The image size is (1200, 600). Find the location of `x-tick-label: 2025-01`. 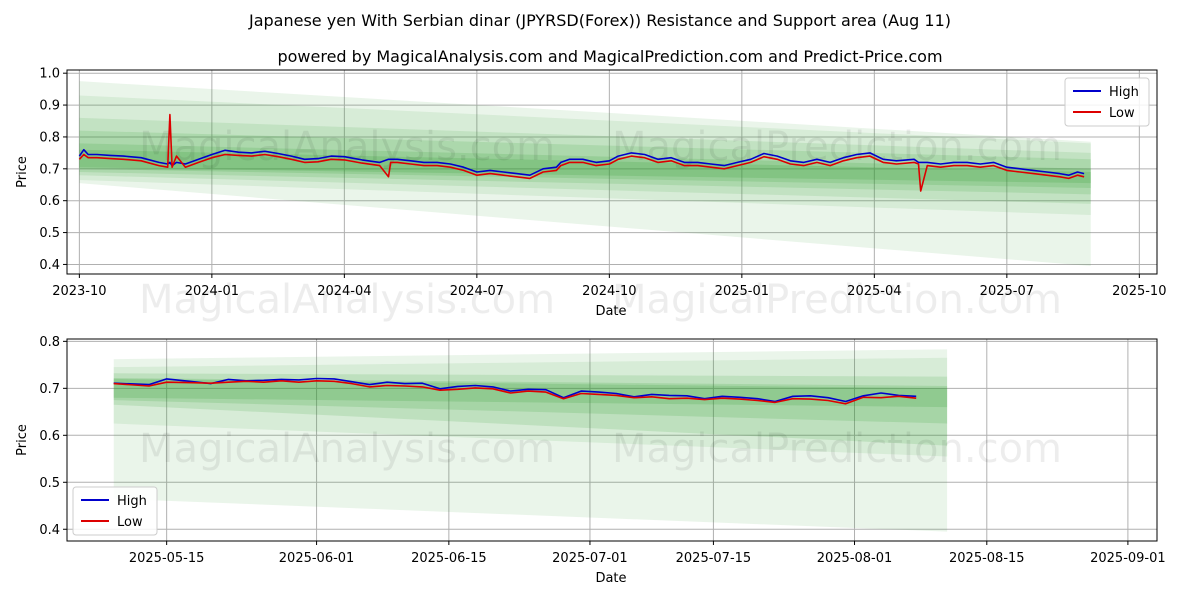

x-tick-label: 2025-01 is located at coordinates (742, 291).